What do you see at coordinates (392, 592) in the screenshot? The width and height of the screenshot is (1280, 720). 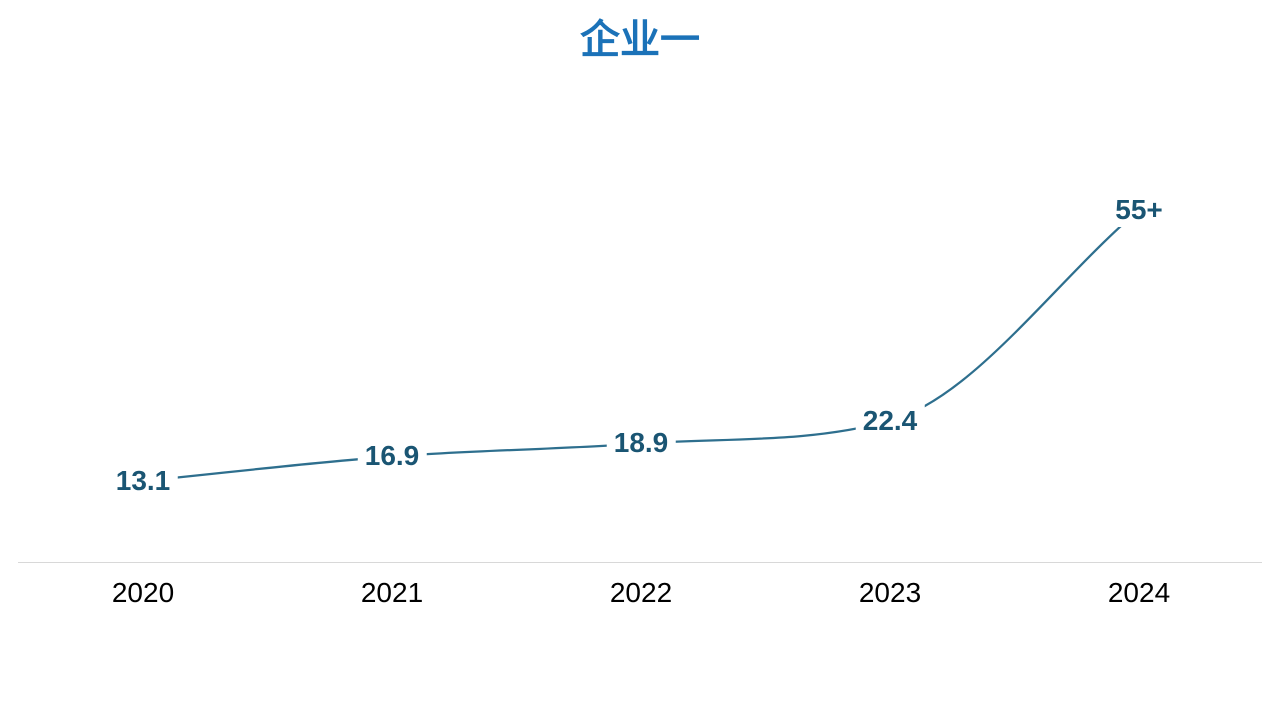 I see `x-axis-label-2021: 2021` at bounding box center [392, 592].